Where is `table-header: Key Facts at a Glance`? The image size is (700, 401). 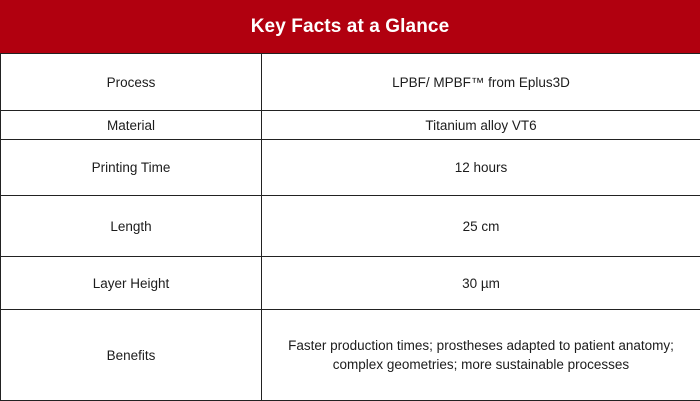 table-header: Key Facts at a Glance is located at coordinates (350, 26).